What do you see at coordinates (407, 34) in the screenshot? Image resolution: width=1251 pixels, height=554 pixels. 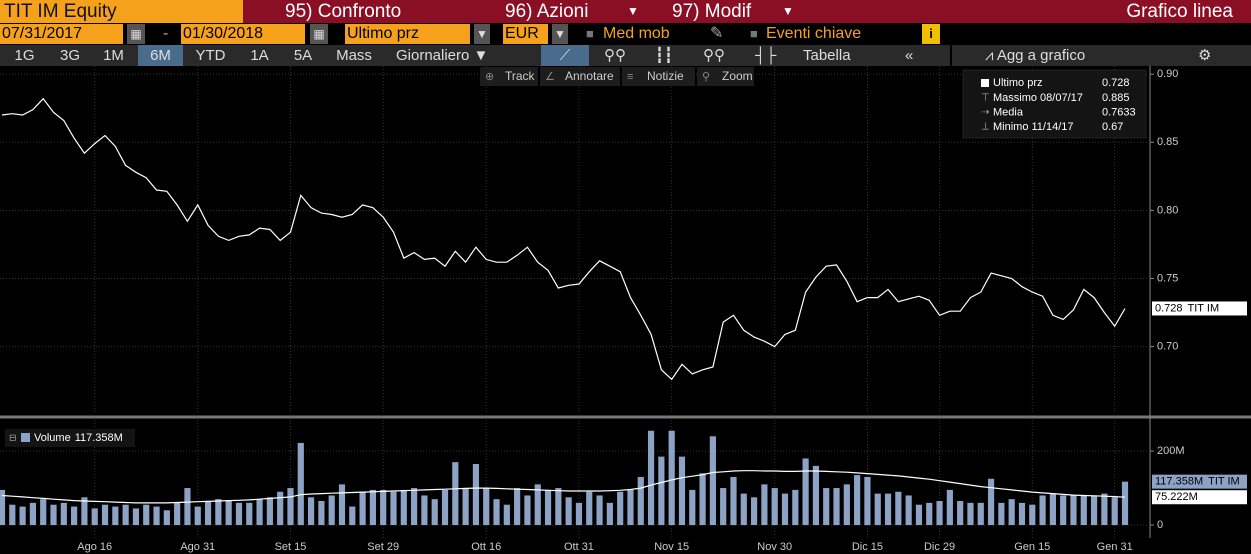 I see `field-select: Ultimo prz` at bounding box center [407, 34].